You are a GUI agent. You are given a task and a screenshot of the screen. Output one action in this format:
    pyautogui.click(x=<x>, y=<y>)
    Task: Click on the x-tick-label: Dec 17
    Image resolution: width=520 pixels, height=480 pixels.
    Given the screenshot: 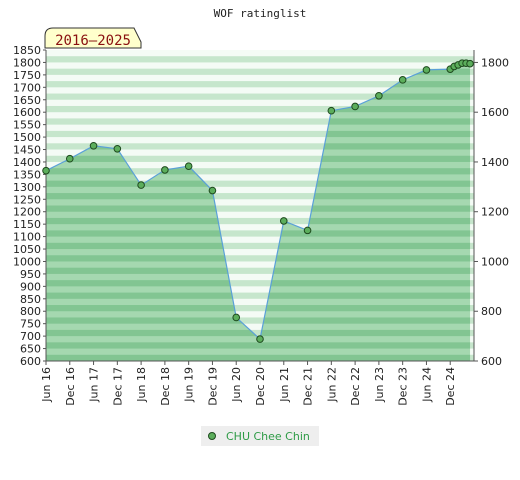 What is the action you would take?
    pyautogui.click(x=117, y=386)
    